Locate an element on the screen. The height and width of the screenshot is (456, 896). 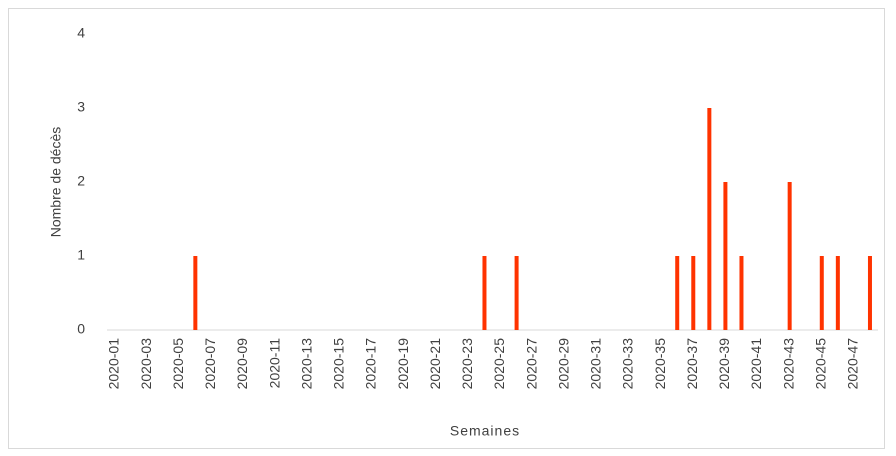
x-tick-label: 2020-45 is located at coordinates (820, 364).